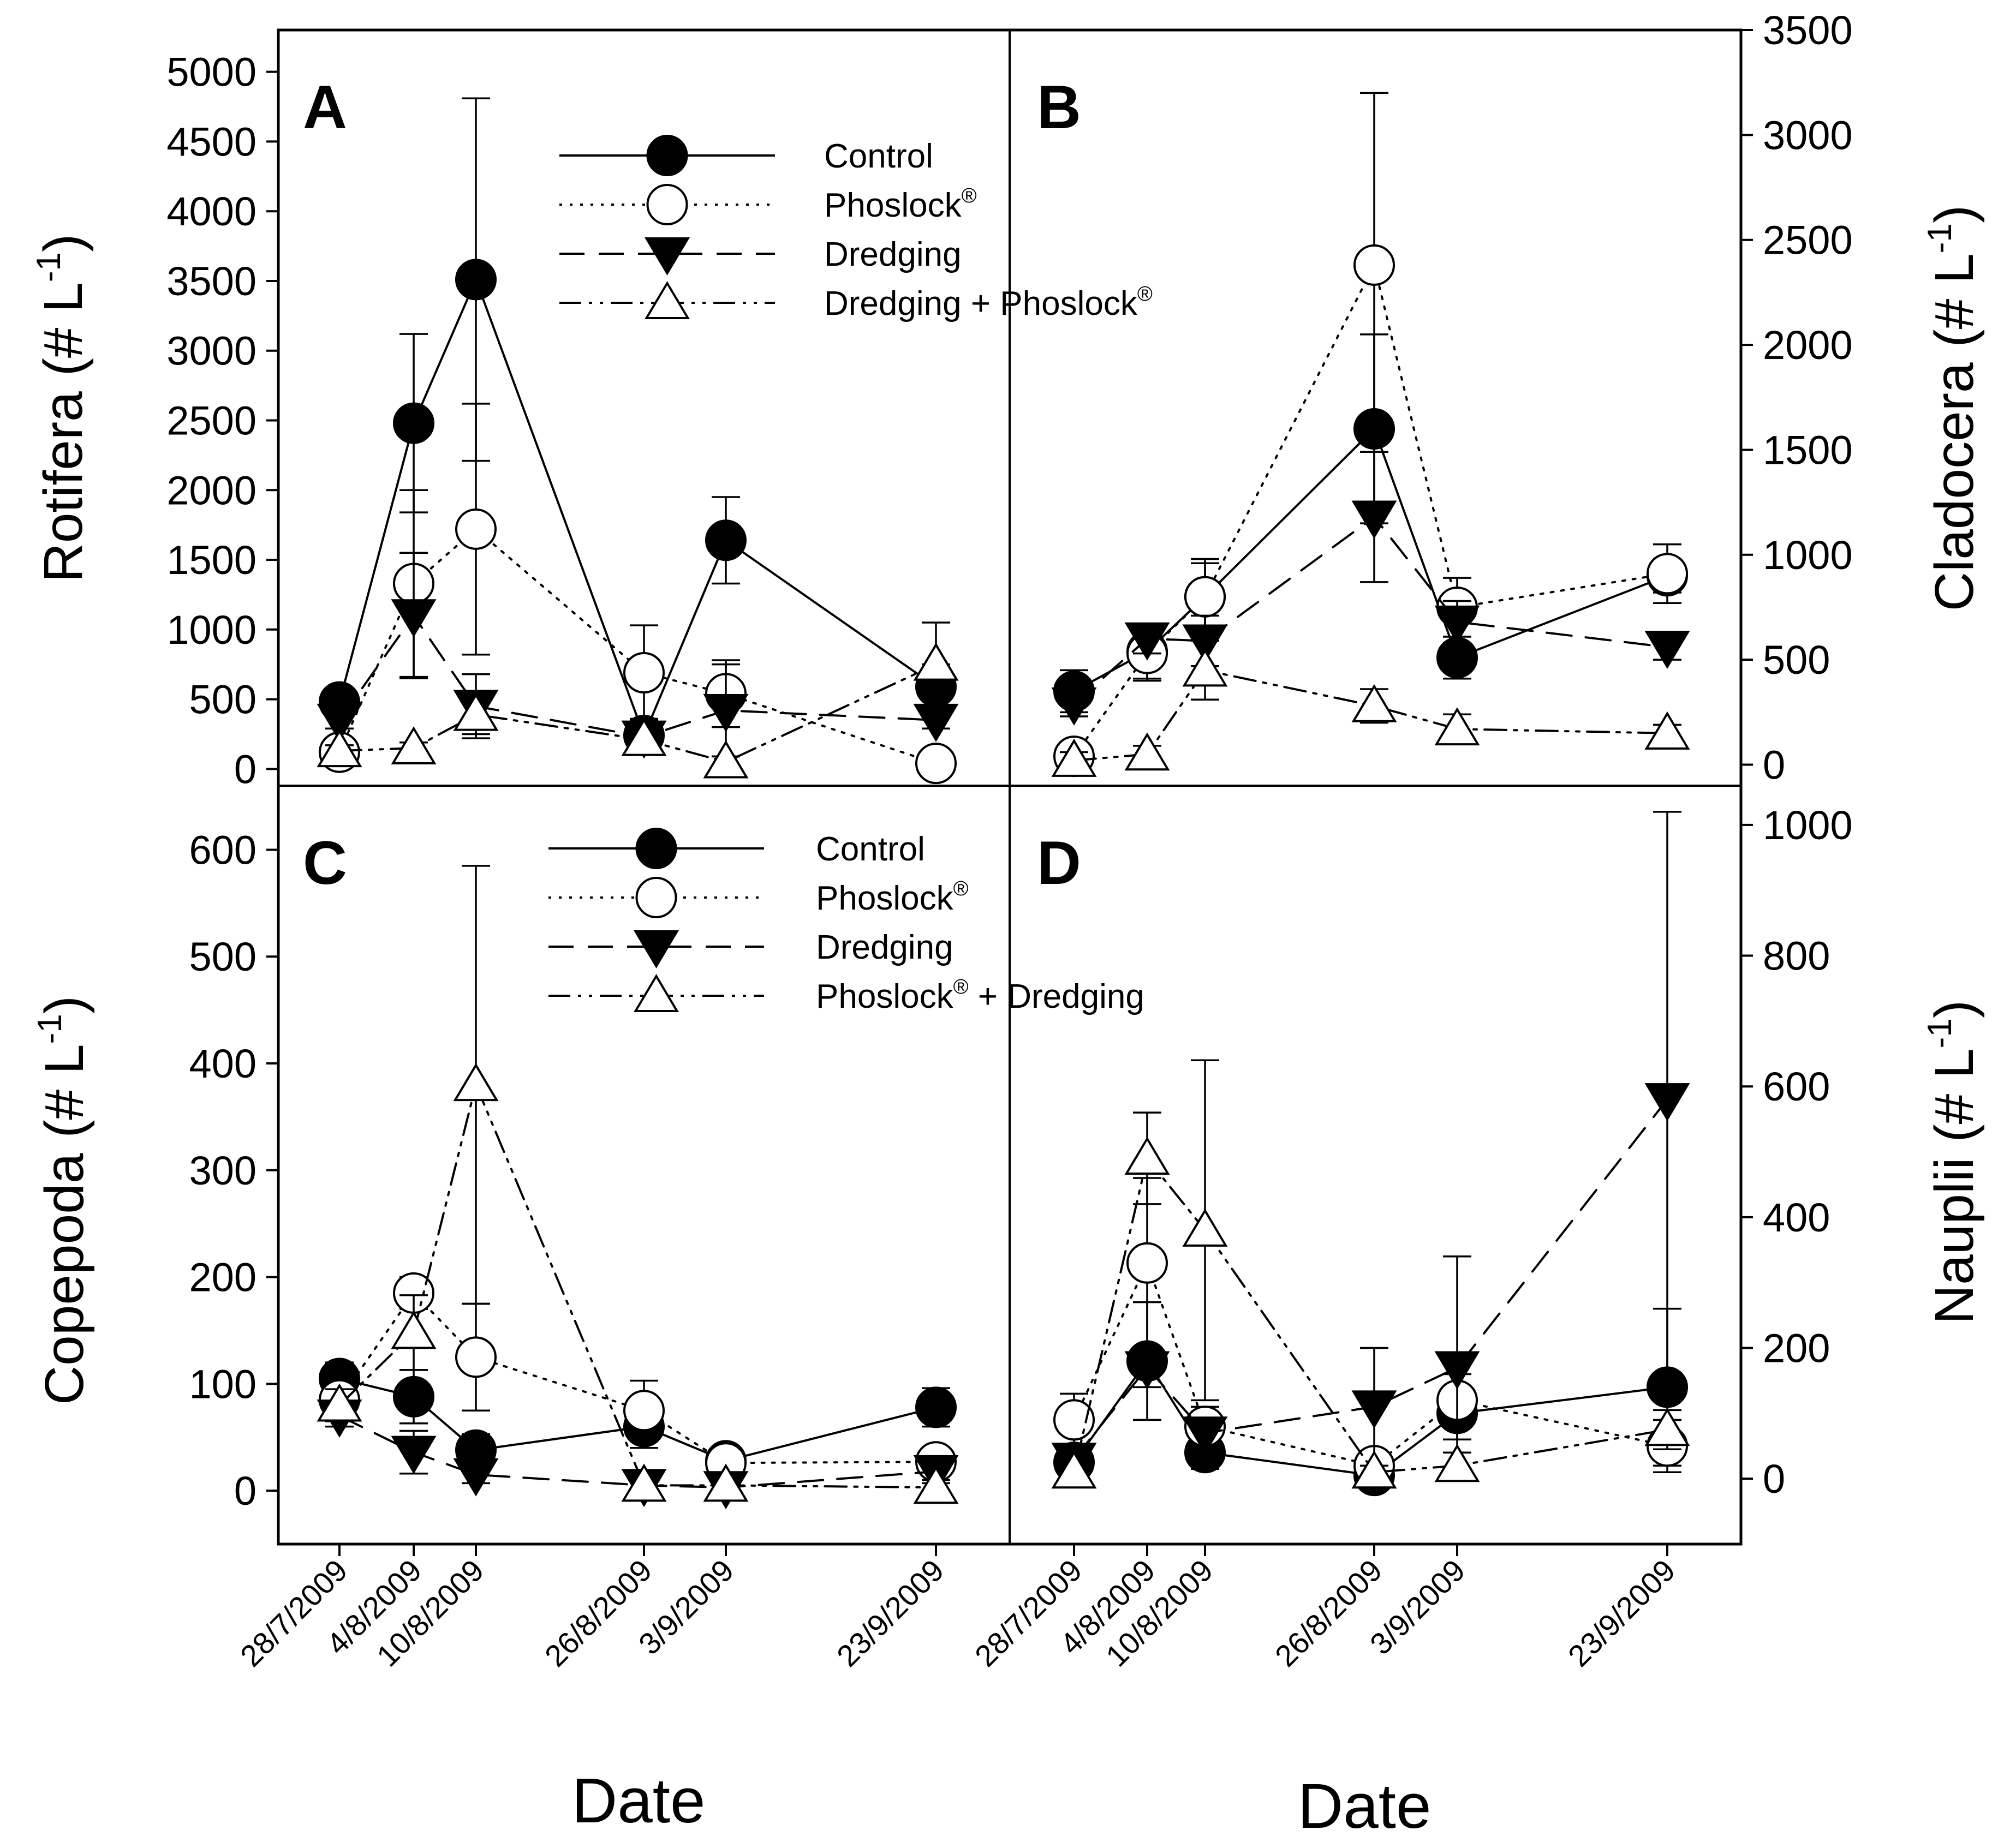 The width and height of the screenshot is (2010, 1848). I want to click on y-axis-title: Nauplii (# L-1), so click(1953, 1162).